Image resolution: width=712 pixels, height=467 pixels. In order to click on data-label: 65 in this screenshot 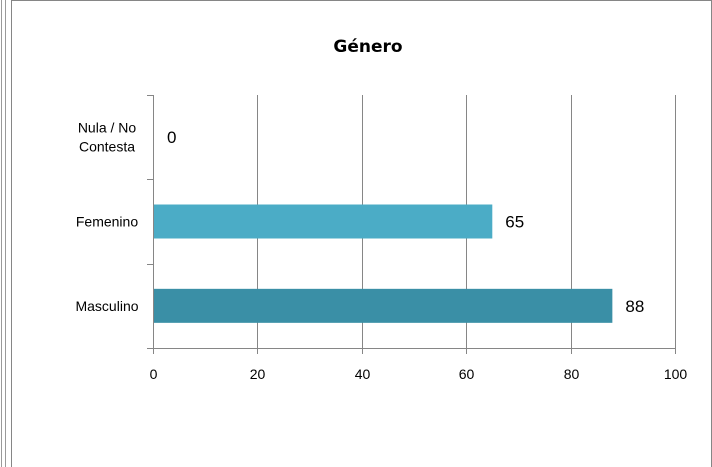, I will do `click(514, 222)`.